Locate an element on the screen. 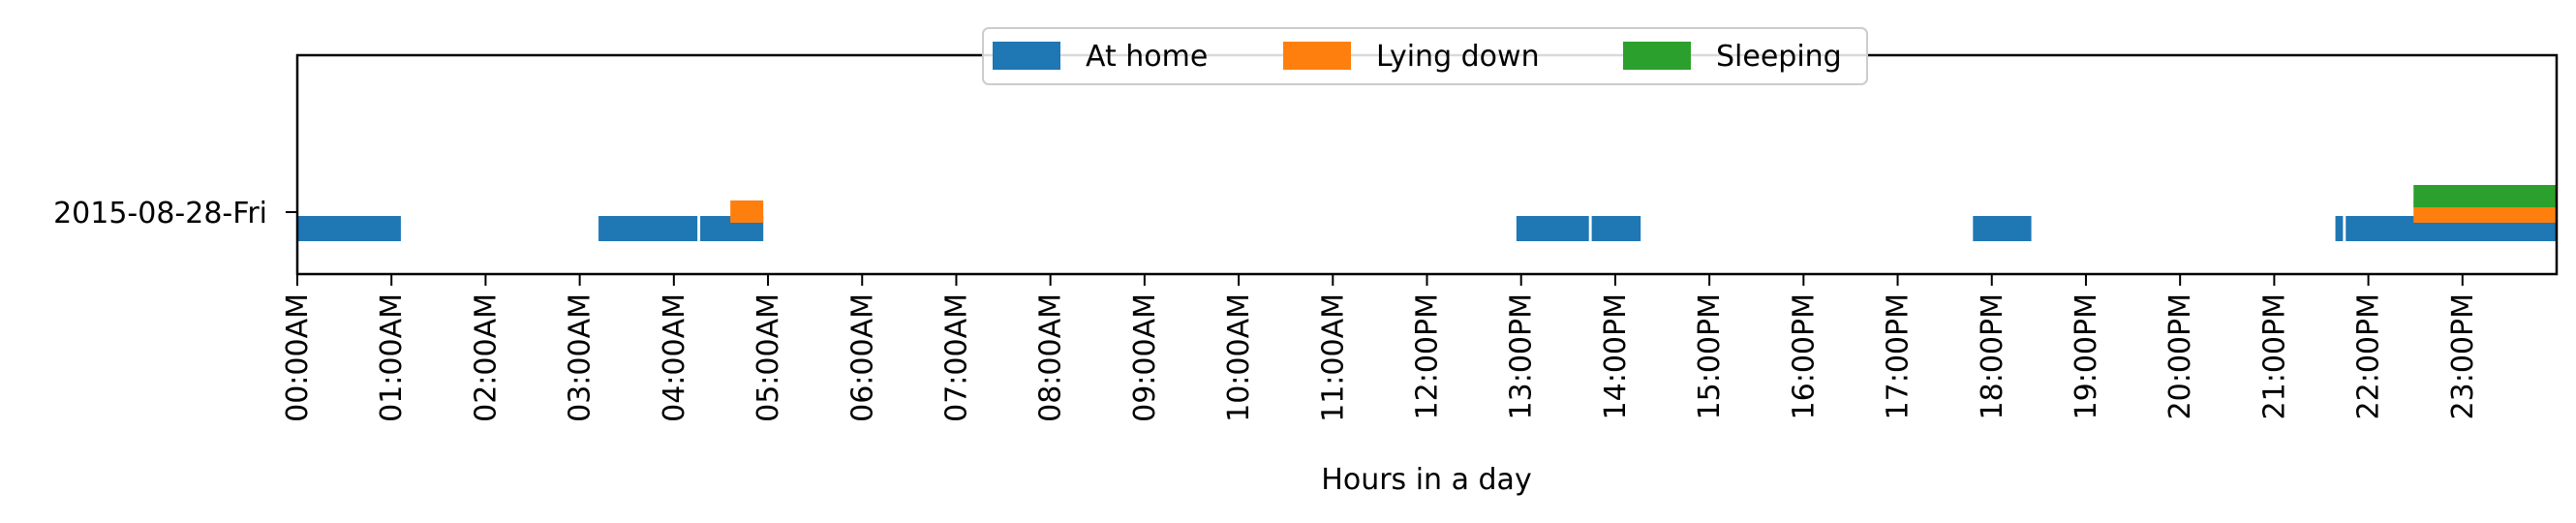 The height and width of the screenshot is (523, 2576). x-tick-label: 14:00PM is located at coordinates (1616, 356).